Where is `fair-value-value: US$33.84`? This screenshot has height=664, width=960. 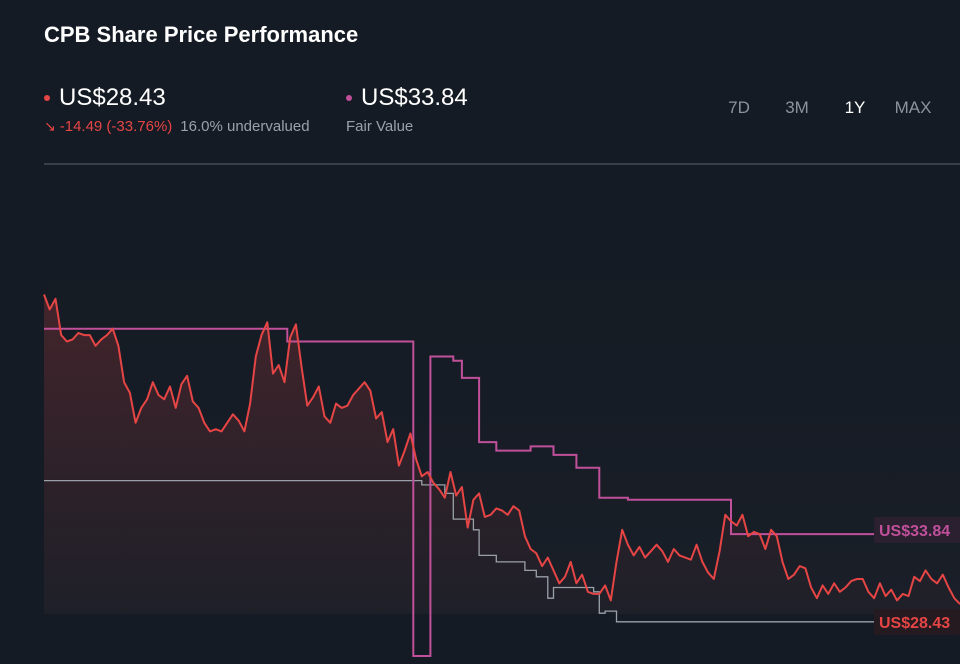 fair-value-value: US$33.84 is located at coordinates (414, 97).